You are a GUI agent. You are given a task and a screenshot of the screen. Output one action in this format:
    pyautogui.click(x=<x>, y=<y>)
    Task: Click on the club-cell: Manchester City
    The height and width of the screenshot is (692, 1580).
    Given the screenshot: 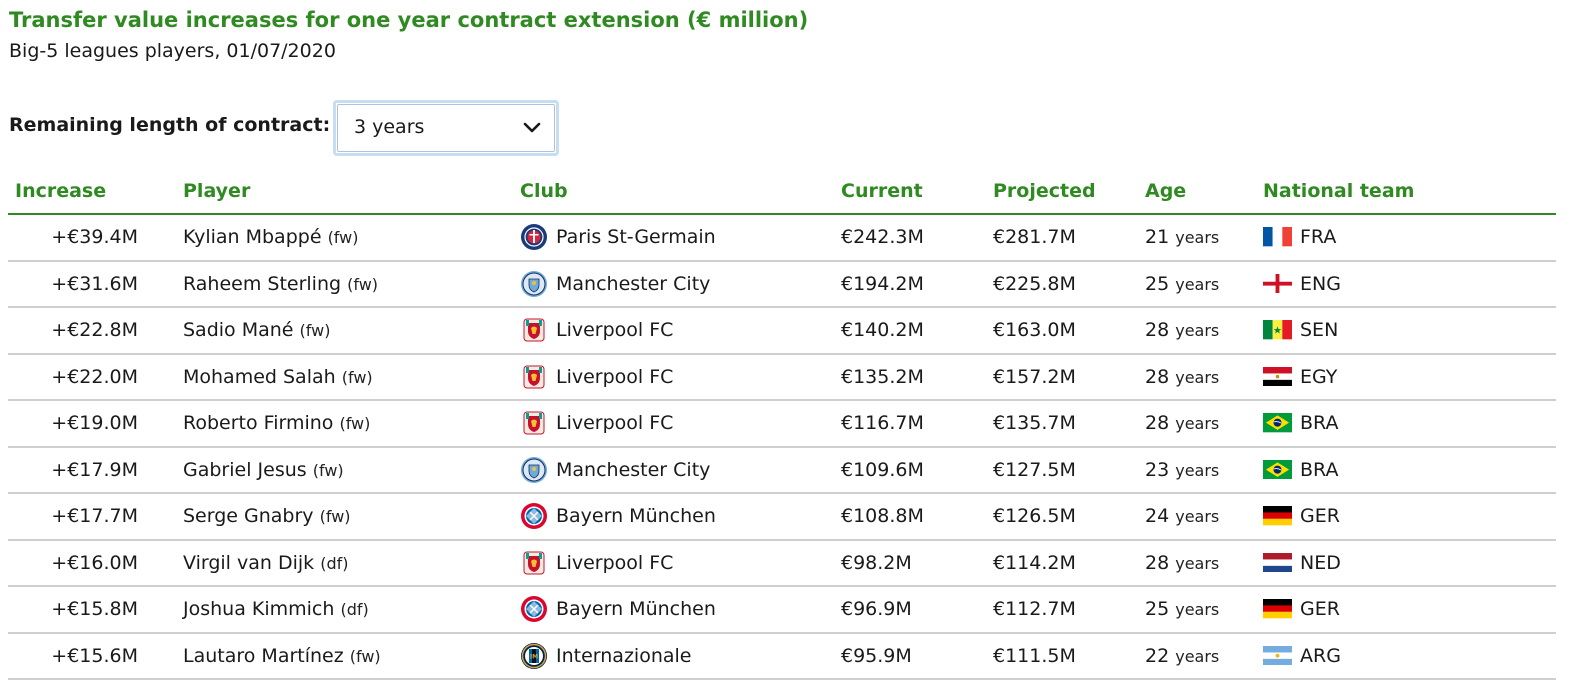 What is the action you would take?
    pyautogui.click(x=680, y=470)
    